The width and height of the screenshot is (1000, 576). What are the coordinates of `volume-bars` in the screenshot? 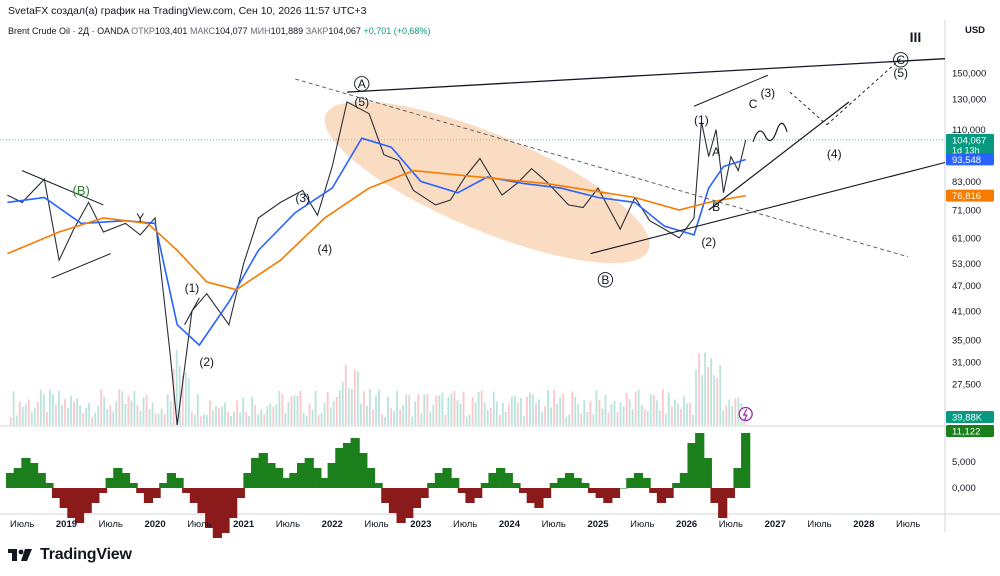 It's located at (377, 387).